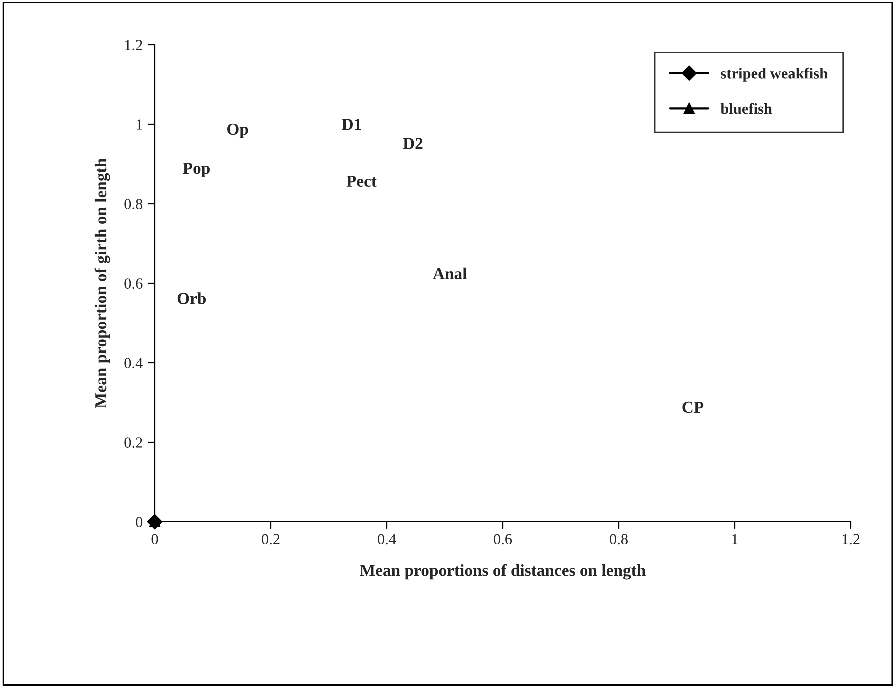  Describe the element at coordinates (192, 298) in the screenshot. I see `annotation: Orb` at that location.